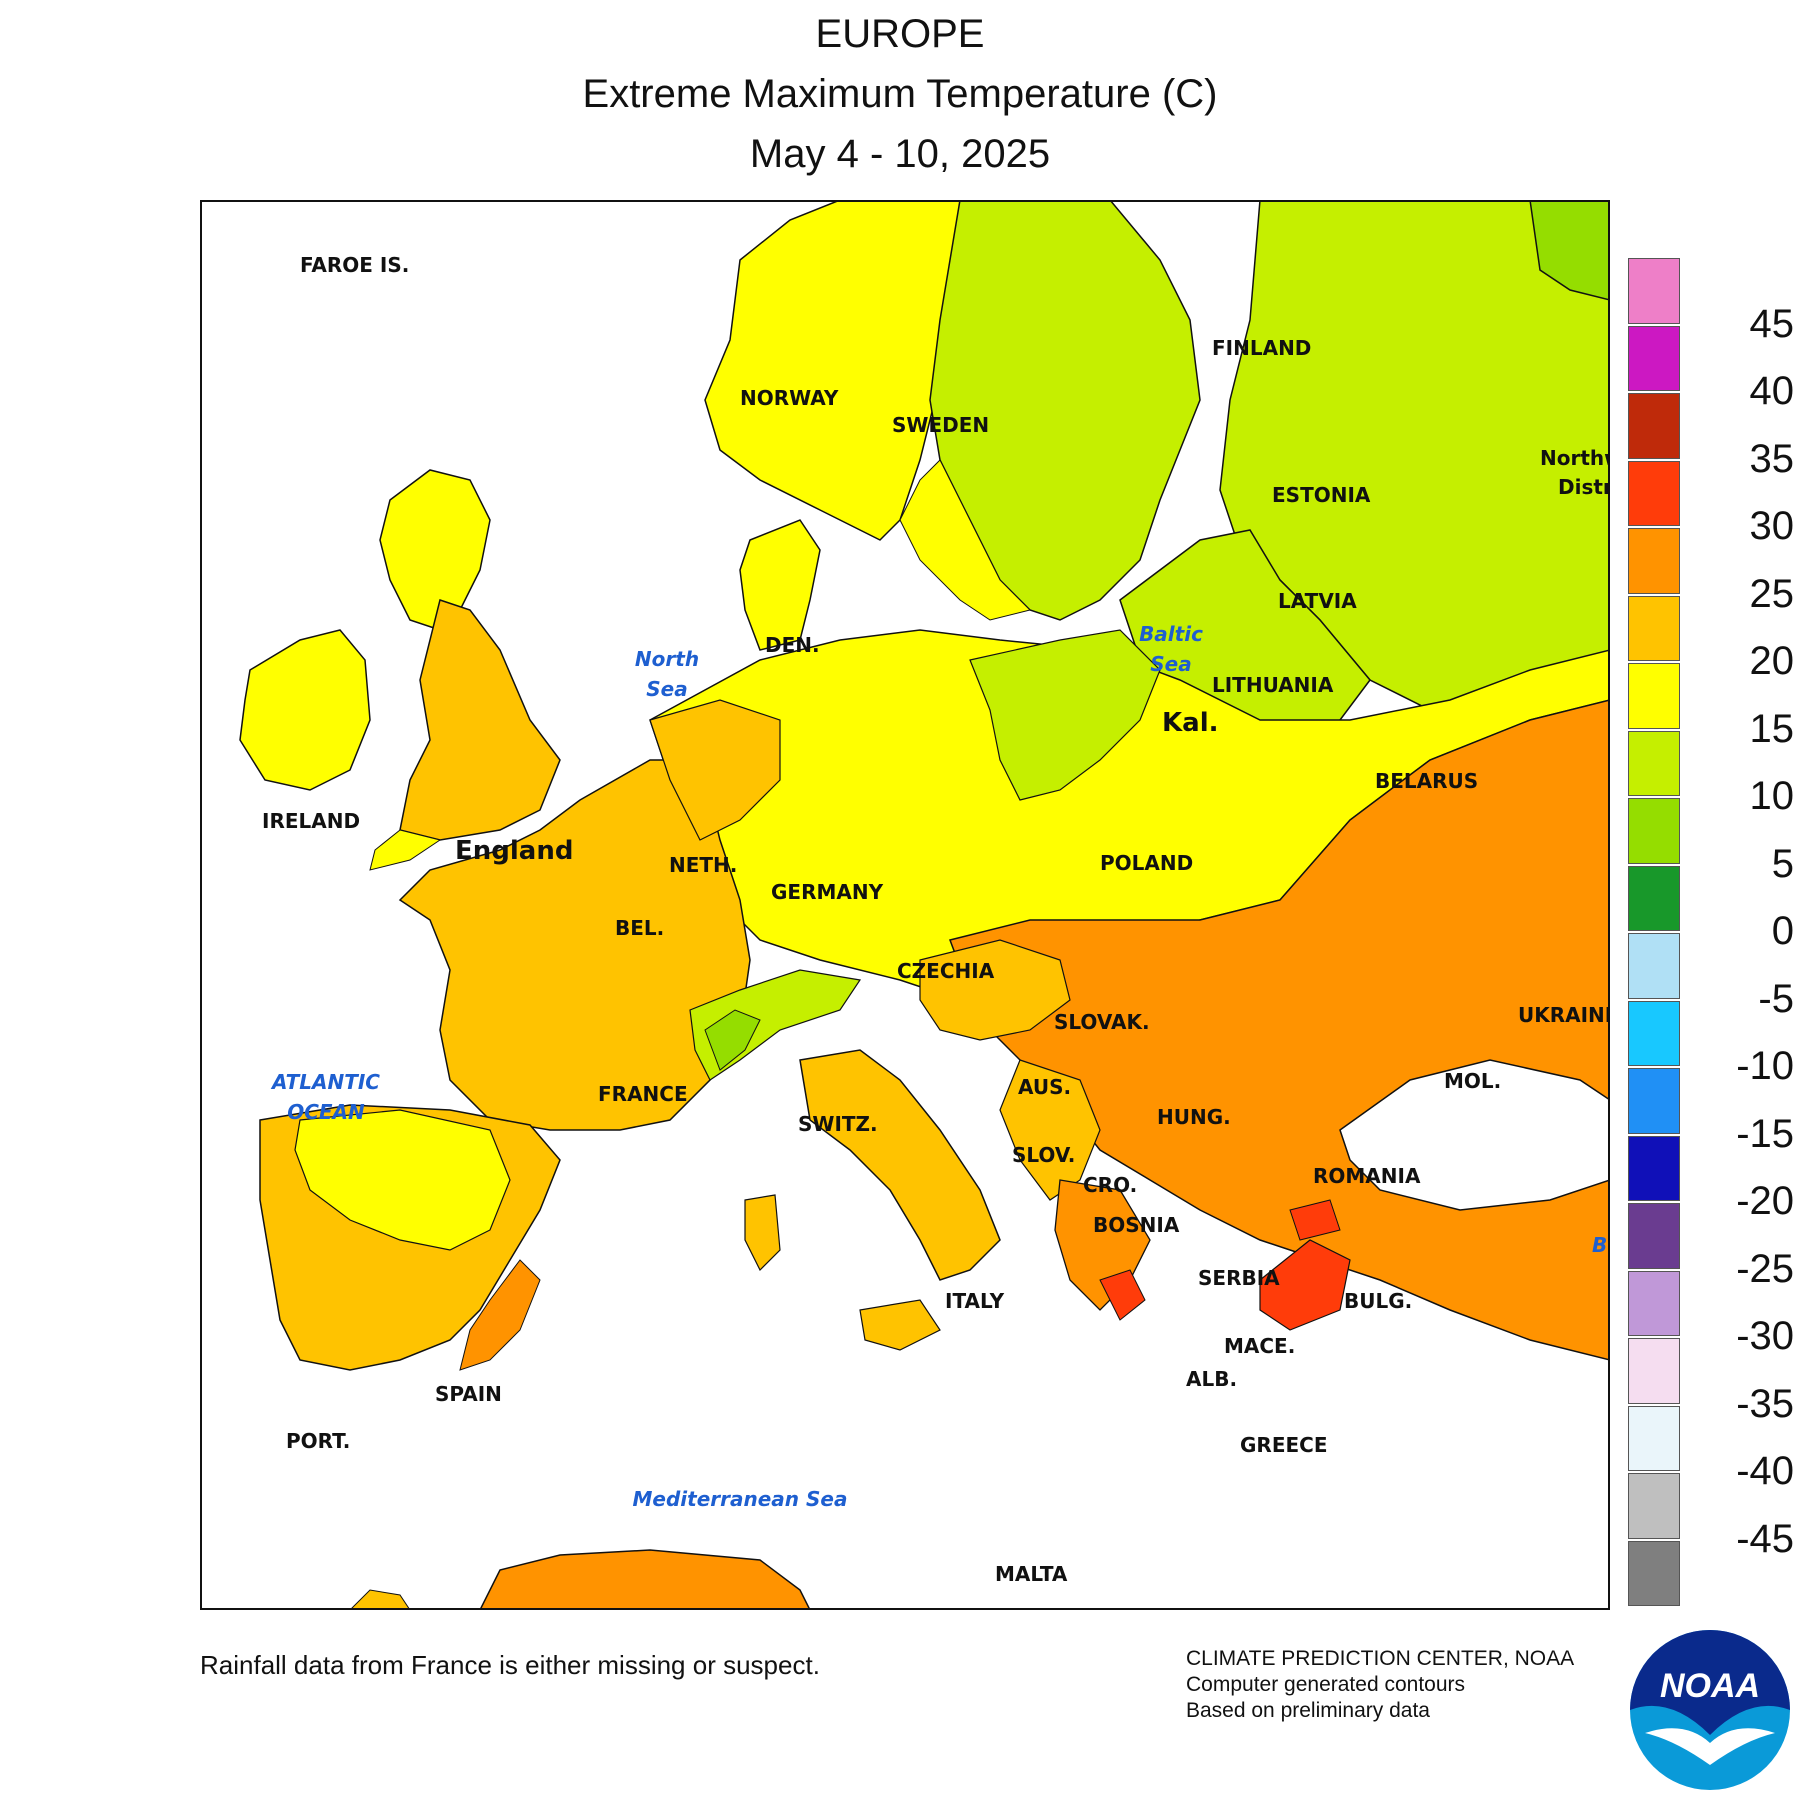  What do you see at coordinates (715, 770) in the screenshot?
I see `region-benelux` at bounding box center [715, 770].